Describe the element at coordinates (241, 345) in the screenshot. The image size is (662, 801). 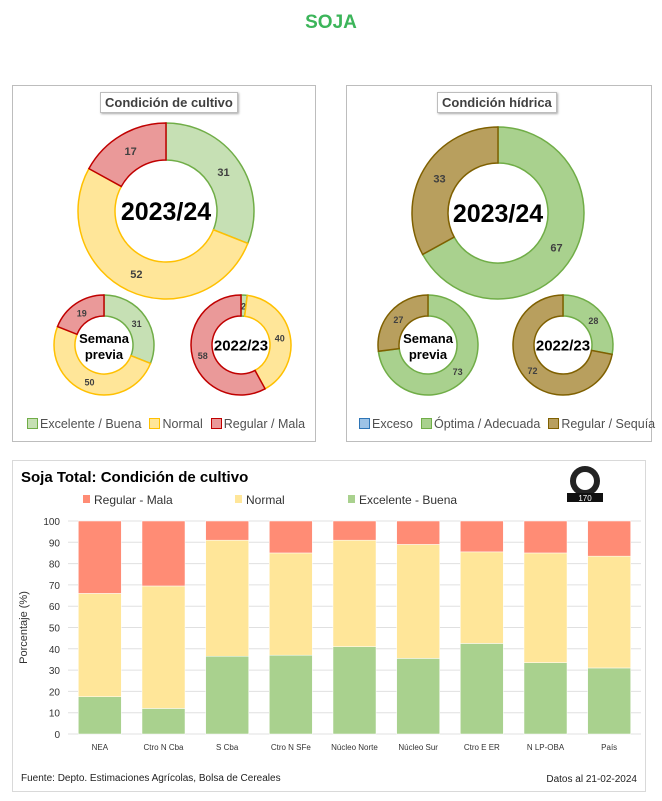
I see `donut-center-label: 2022/23` at that location.